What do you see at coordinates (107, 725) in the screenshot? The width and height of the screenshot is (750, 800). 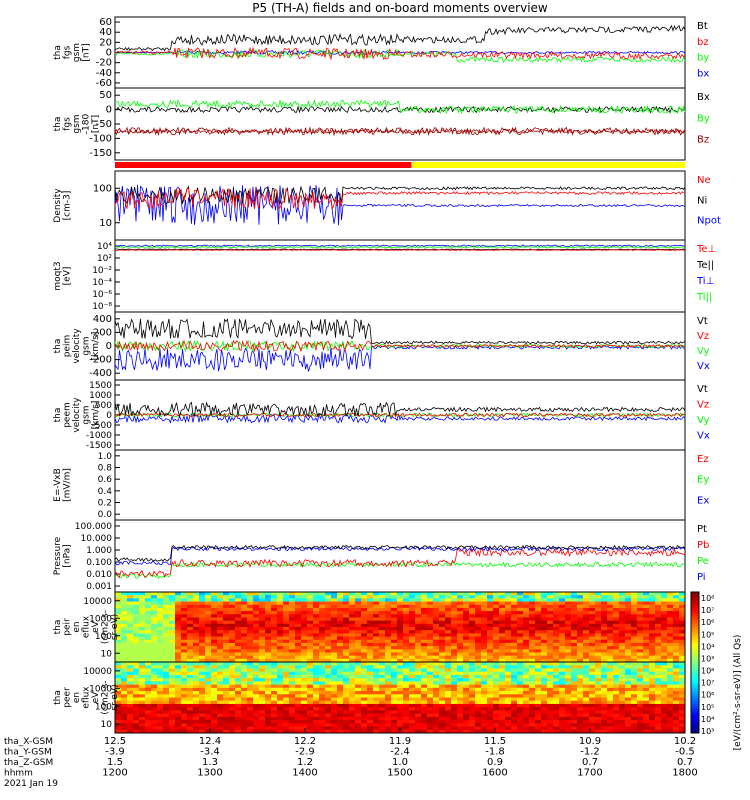 I see `ytick-label: 10` at bounding box center [107, 725].